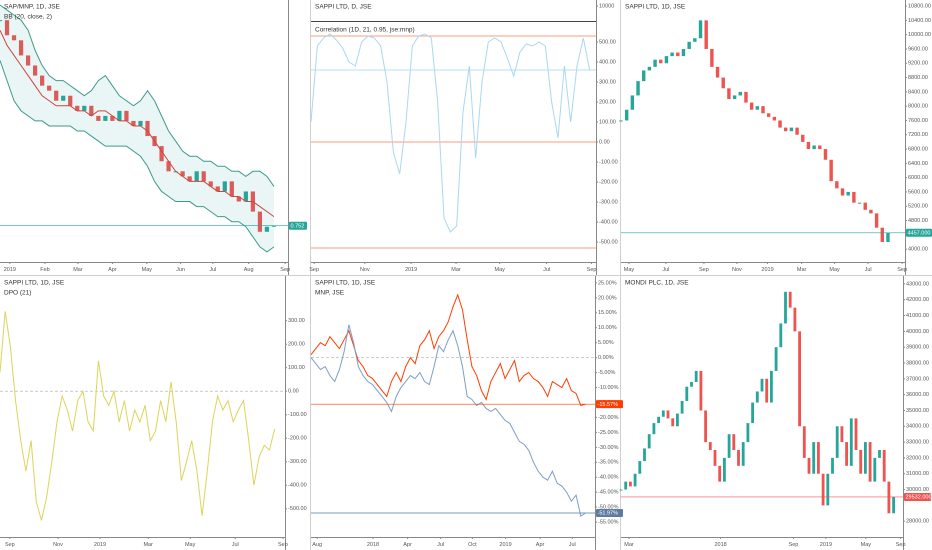 The height and width of the screenshot is (550, 932). Describe the element at coordinates (608, 523) in the screenshot. I see `y-tick-label: -55.00%` at that location.